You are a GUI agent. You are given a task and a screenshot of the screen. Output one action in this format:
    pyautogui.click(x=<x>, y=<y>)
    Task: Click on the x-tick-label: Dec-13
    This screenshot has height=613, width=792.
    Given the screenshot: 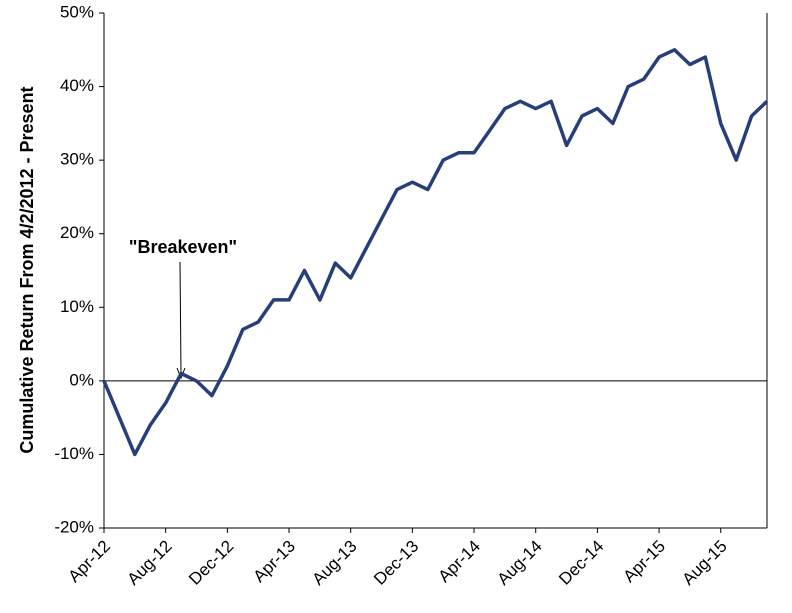 What is the action you would take?
    pyautogui.click(x=396, y=563)
    